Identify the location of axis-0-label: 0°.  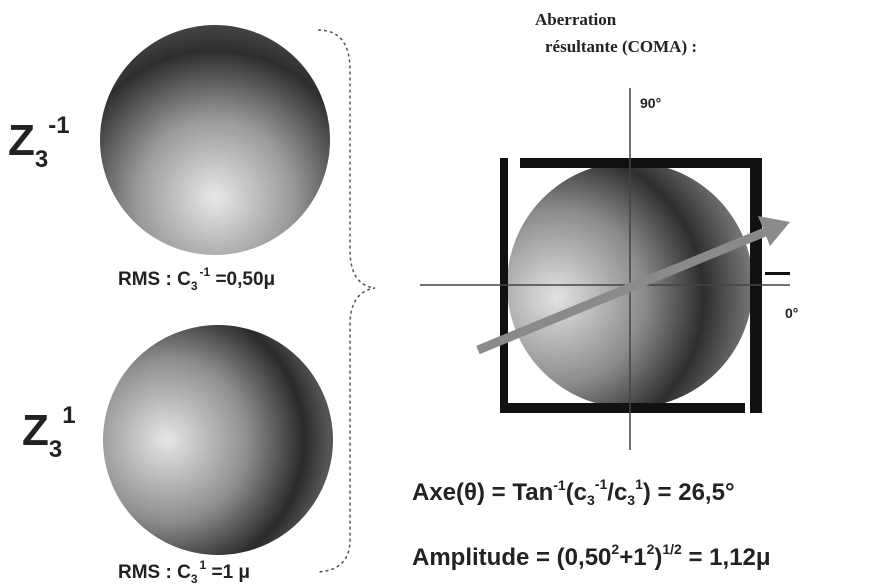
(791, 313).